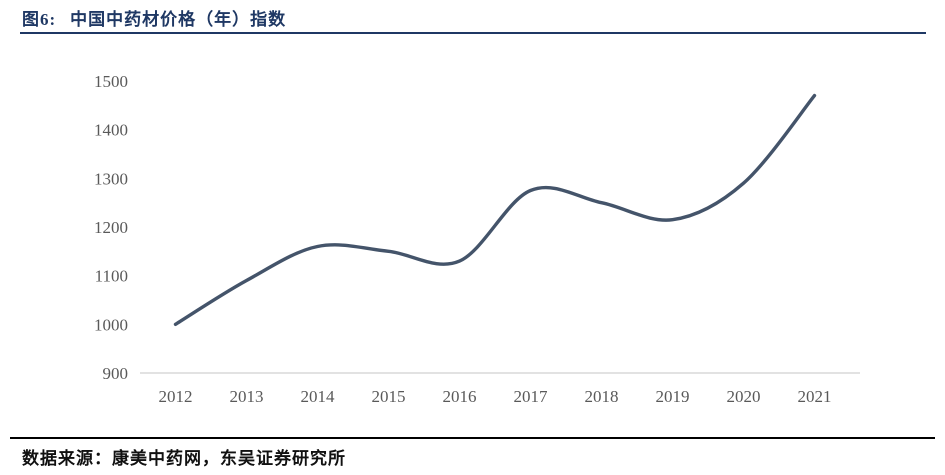 The image size is (945, 475). What do you see at coordinates (247, 396) in the screenshot?
I see `x-axis-tick-label: 2013` at bounding box center [247, 396].